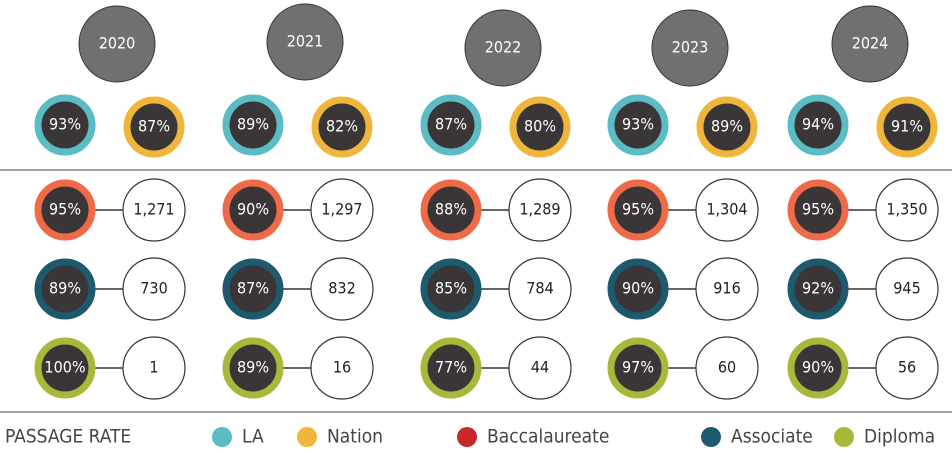 The image size is (952, 453). I want to click on diploma-count-label: 44, so click(540, 367).